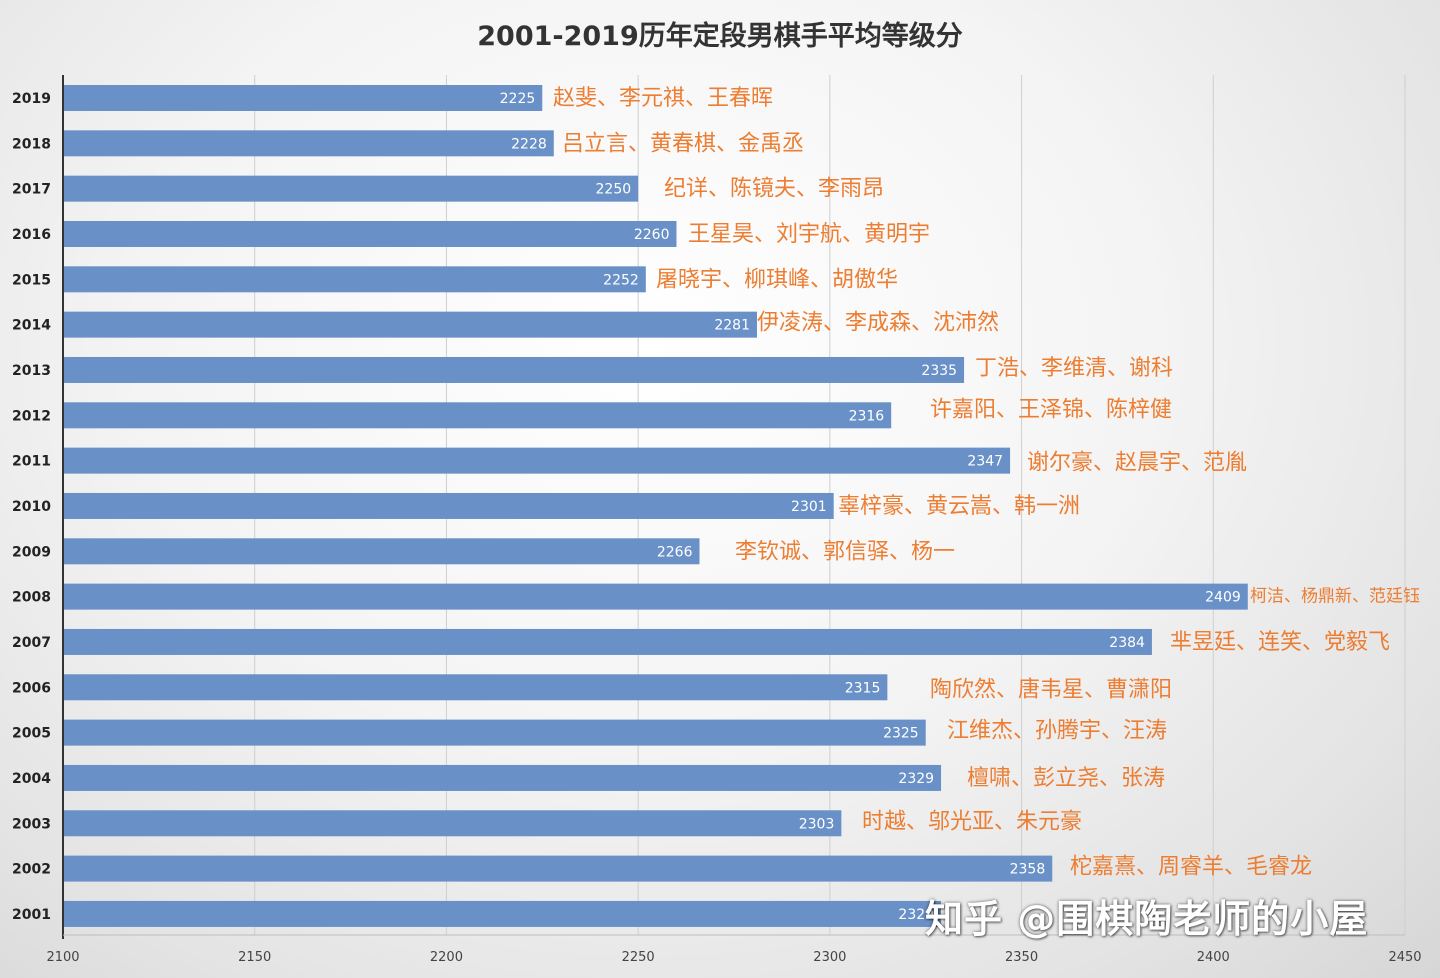 This screenshot has width=1440, height=978. What do you see at coordinates (1191, 867) in the screenshot?
I see `bar-annotation: 柁嘉熹、周睿羊、毛睿龙` at bounding box center [1191, 867].